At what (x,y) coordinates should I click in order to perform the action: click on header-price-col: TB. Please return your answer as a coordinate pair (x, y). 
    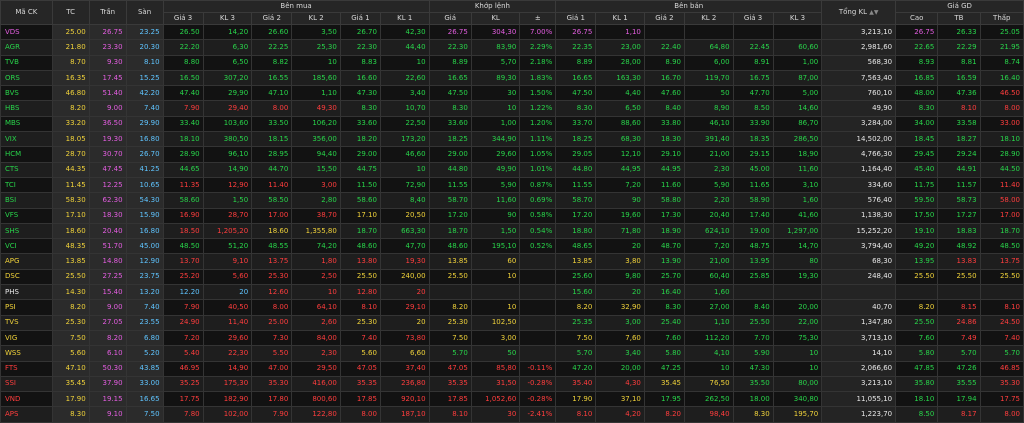
    Looking at the image, I should click on (959, 18).